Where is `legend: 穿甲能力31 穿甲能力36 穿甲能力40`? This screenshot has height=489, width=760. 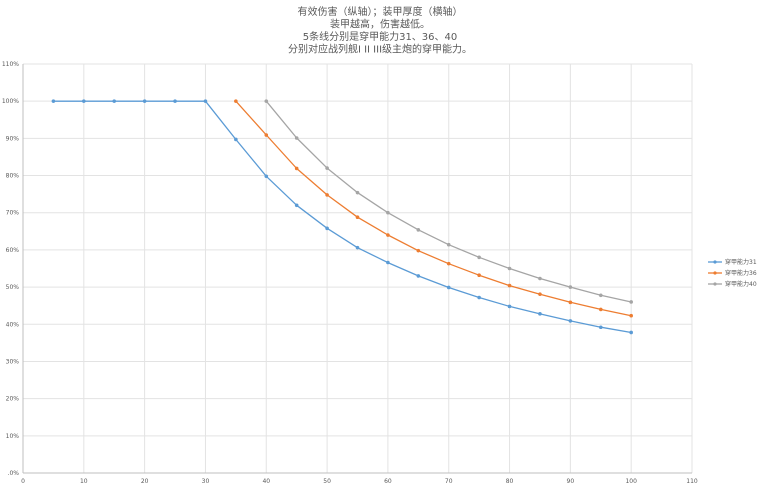
legend: 穿甲能力31 穿甲能力36 穿甲能力40 is located at coordinates (732, 273).